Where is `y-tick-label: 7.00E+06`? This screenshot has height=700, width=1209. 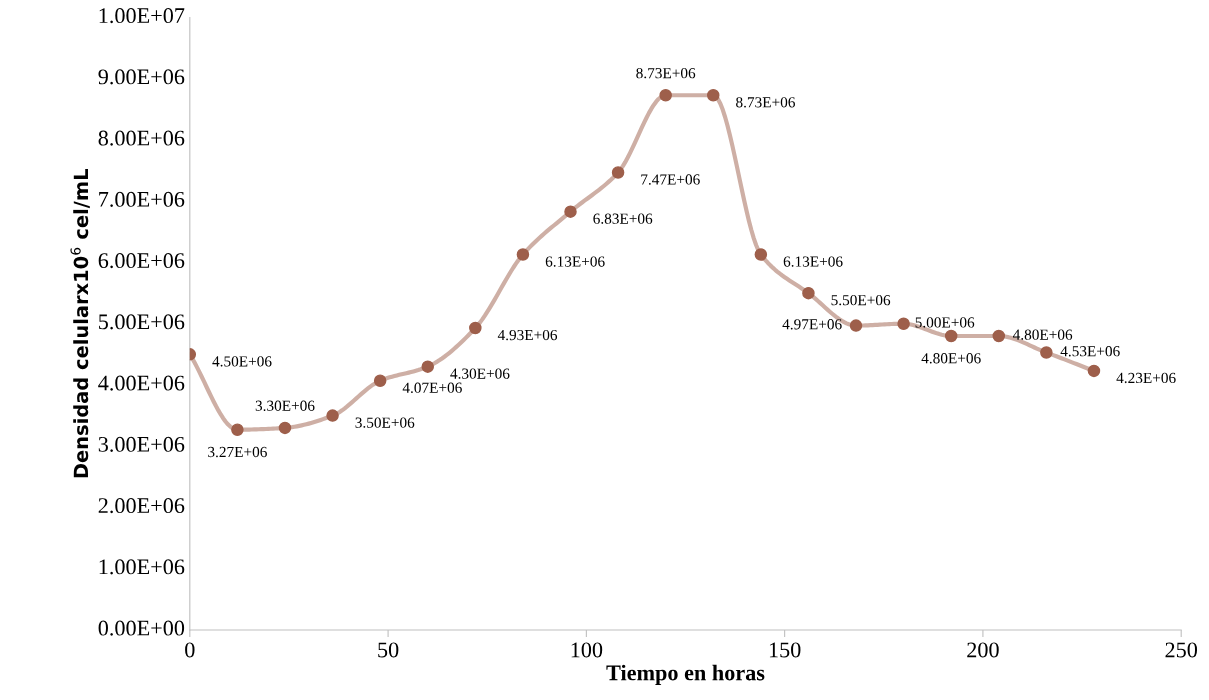
y-tick-label: 7.00E+06 is located at coordinates (142, 199).